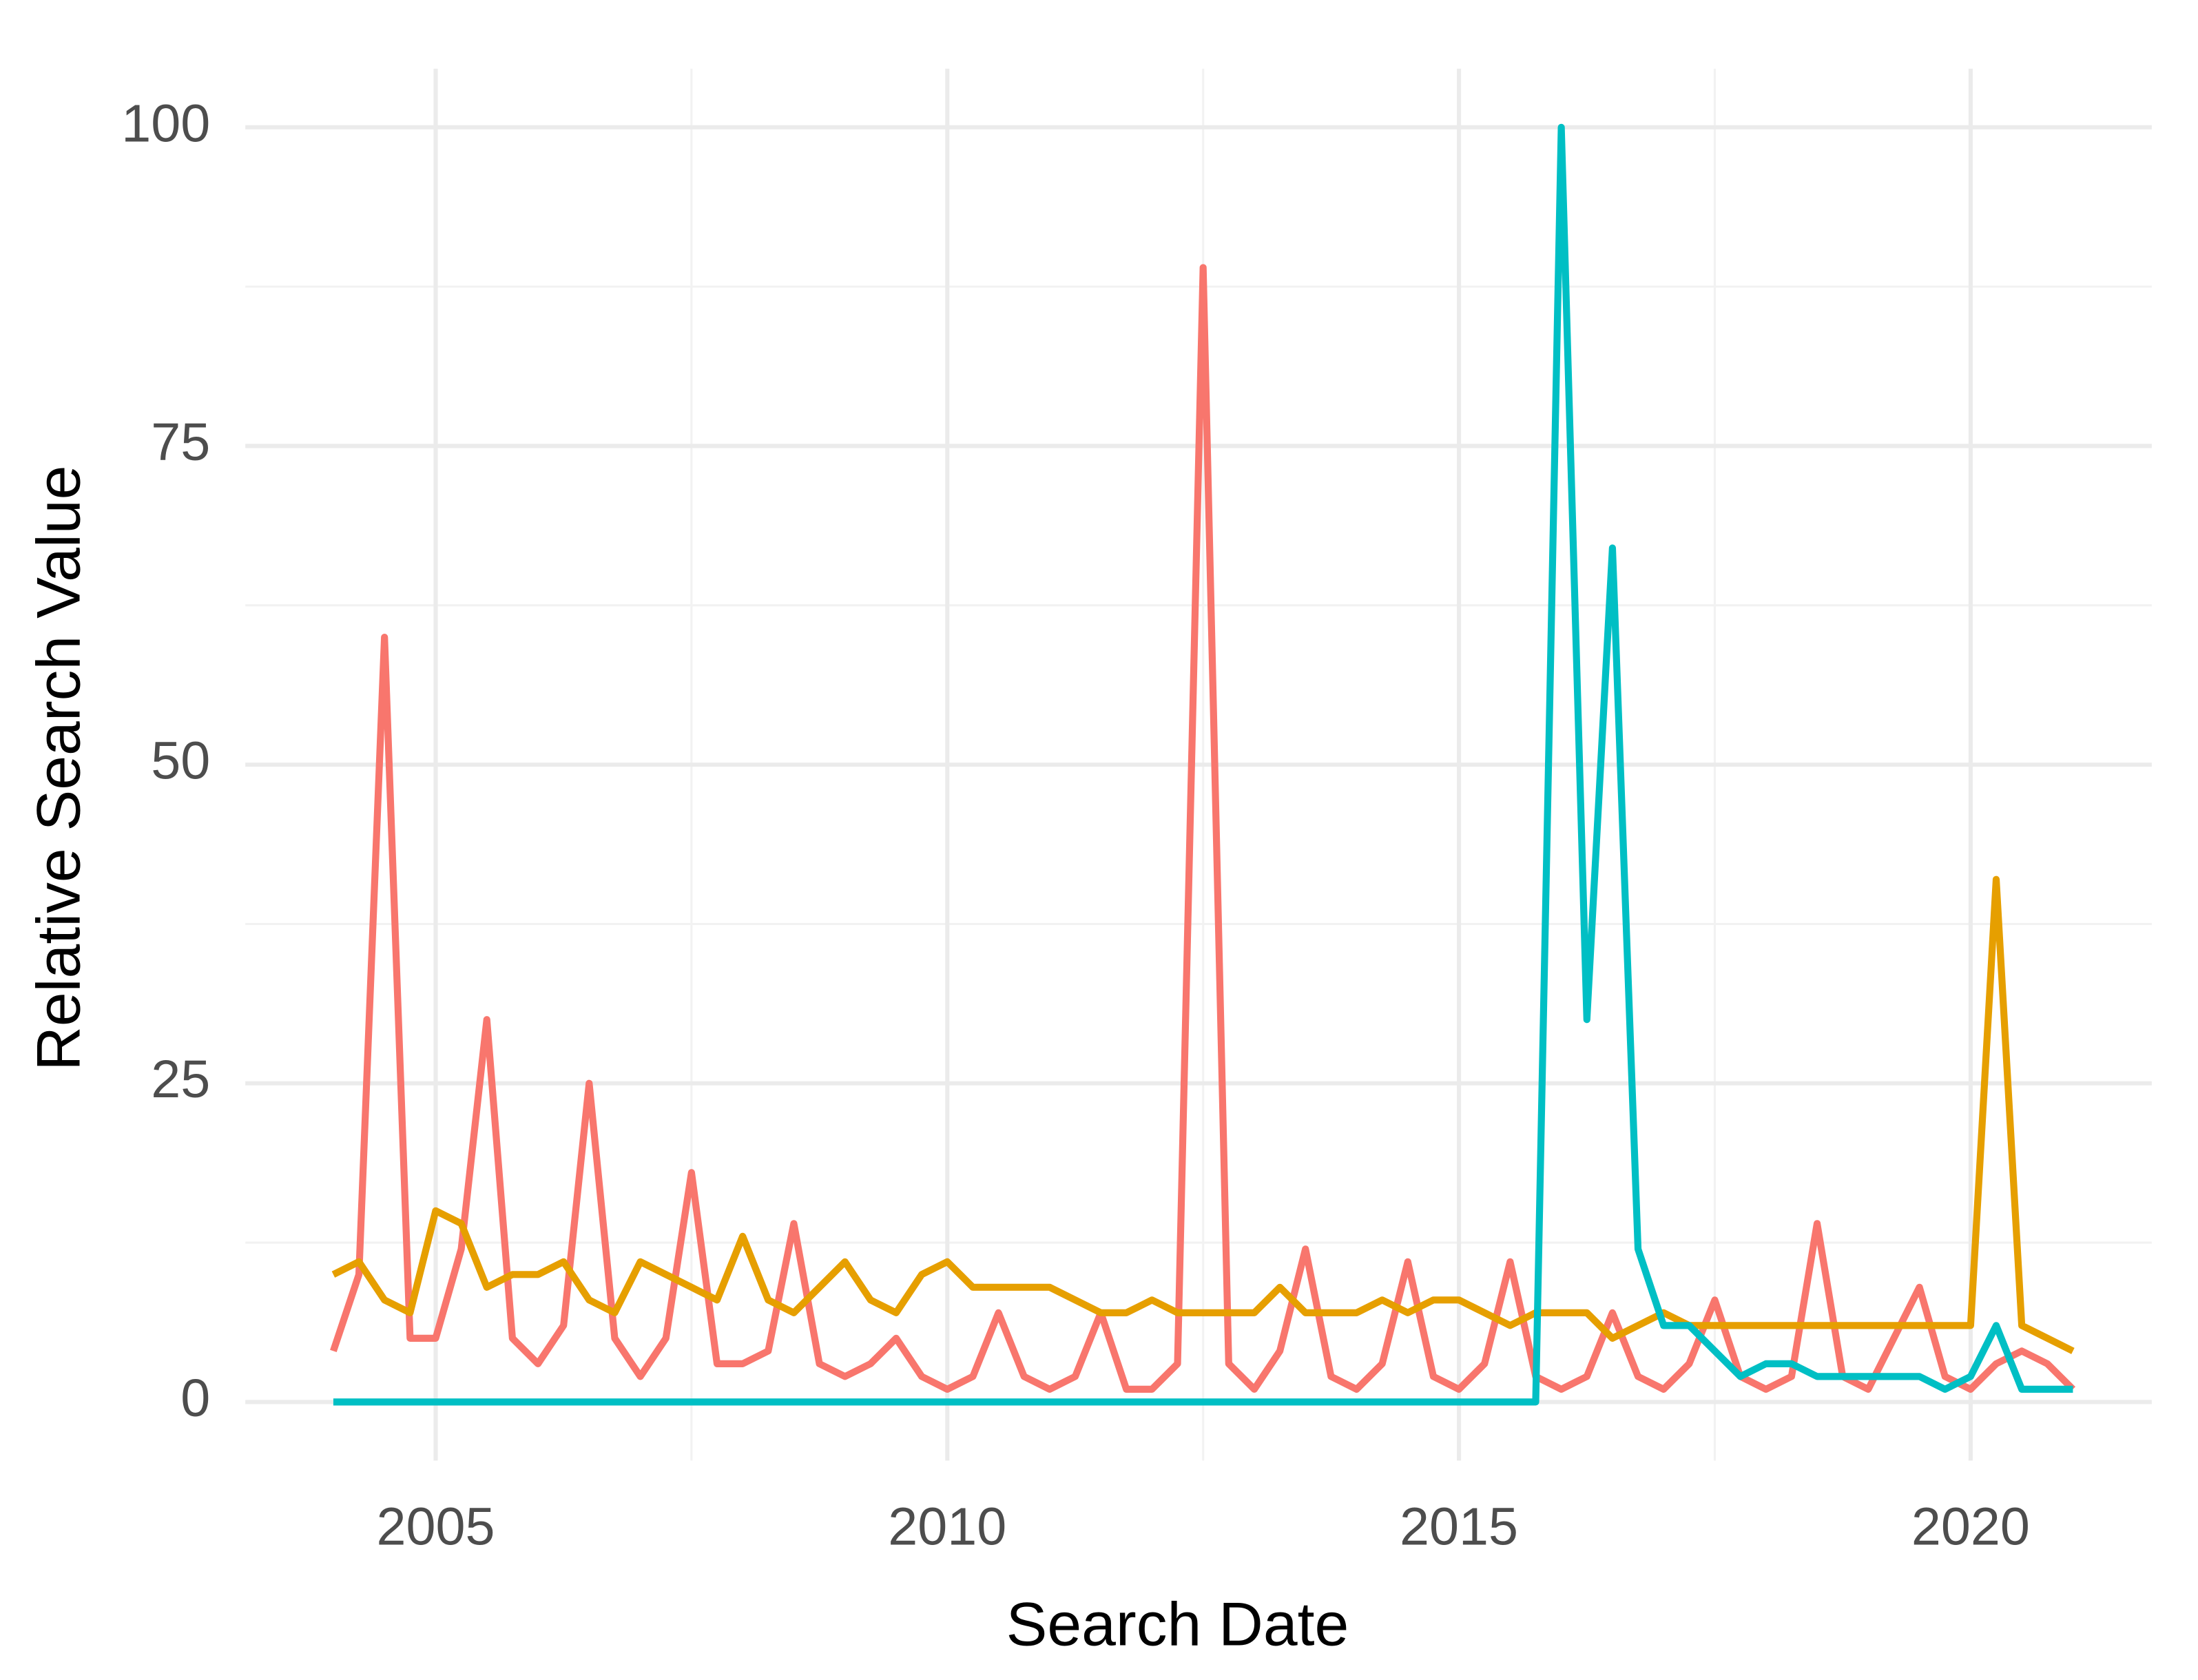 This screenshot has width=2198, height=1680. Describe the element at coordinates (947, 1527) in the screenshot. I see `x-tick-label: 2010` at that location.